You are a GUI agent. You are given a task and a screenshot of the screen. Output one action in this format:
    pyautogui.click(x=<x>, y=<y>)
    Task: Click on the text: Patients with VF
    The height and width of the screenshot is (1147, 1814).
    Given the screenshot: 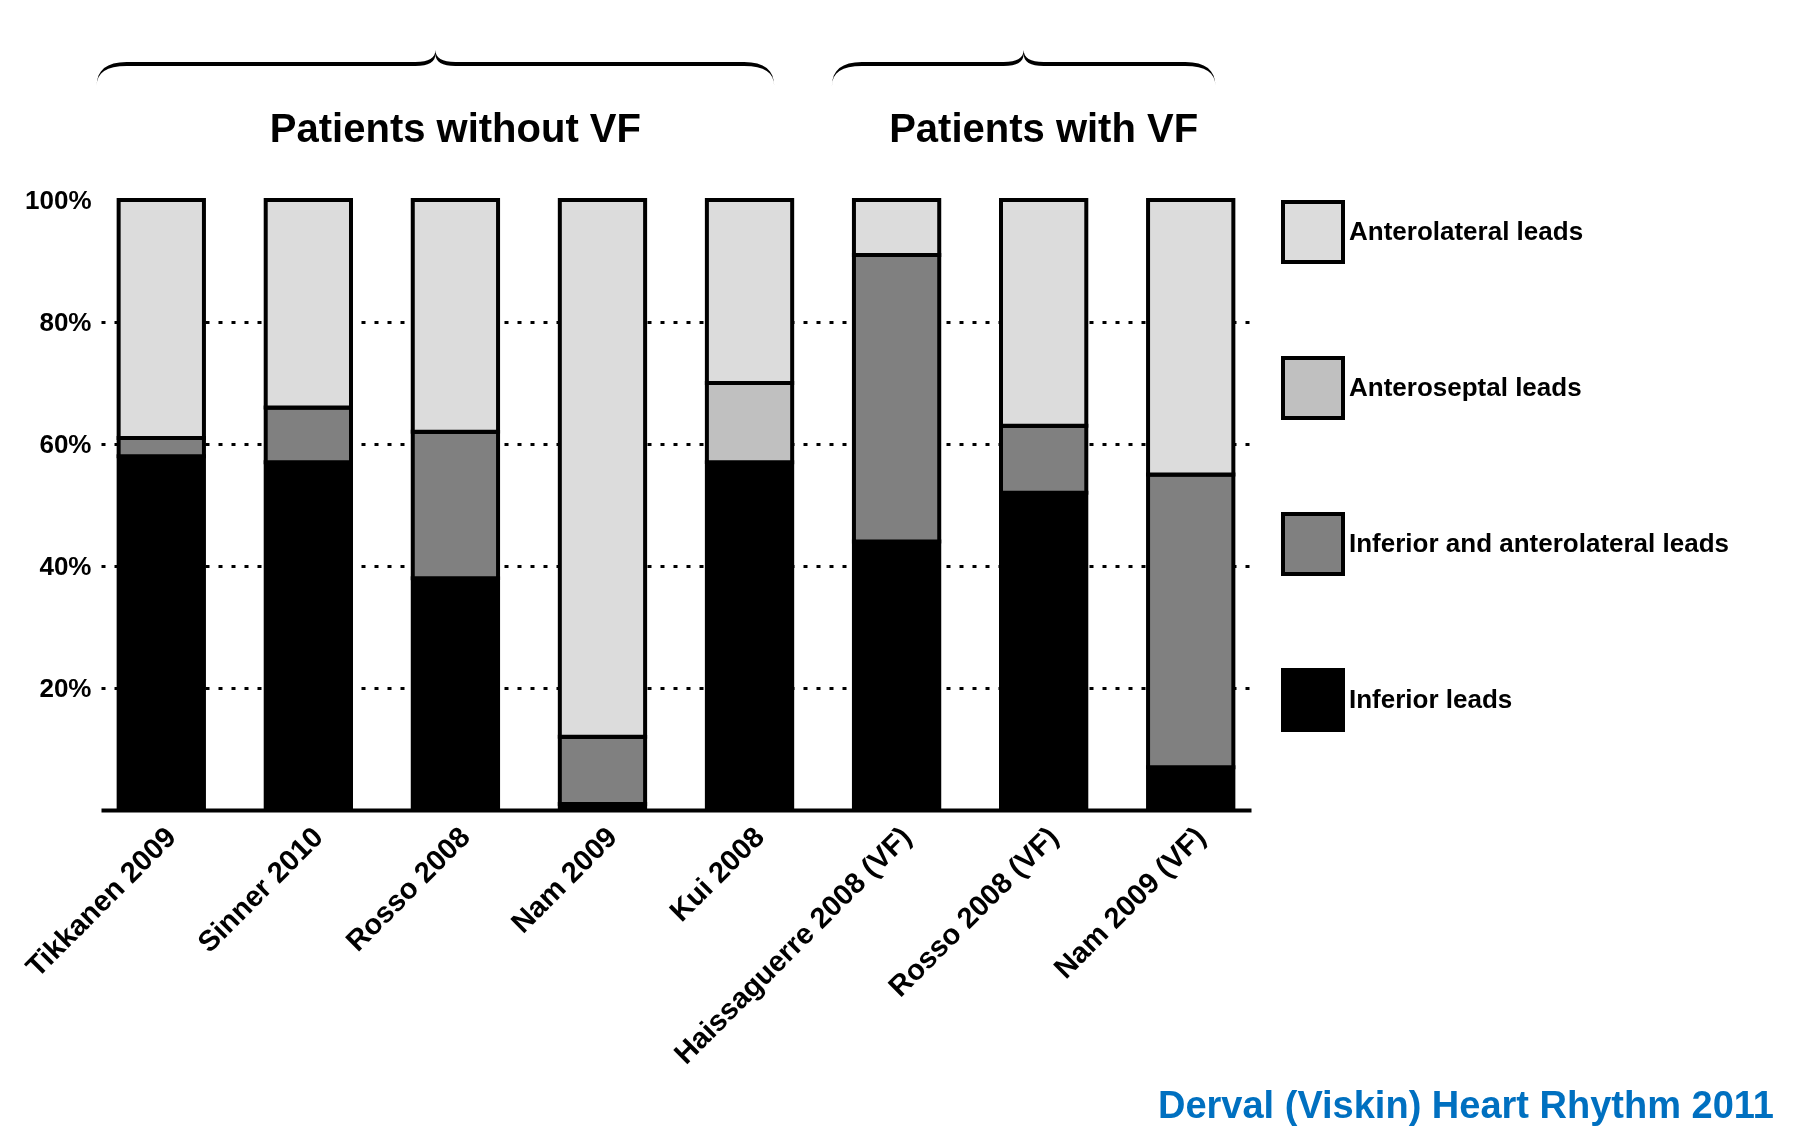 What is the action you would take?
    pyautogui.click(x=1044, y=128)
    